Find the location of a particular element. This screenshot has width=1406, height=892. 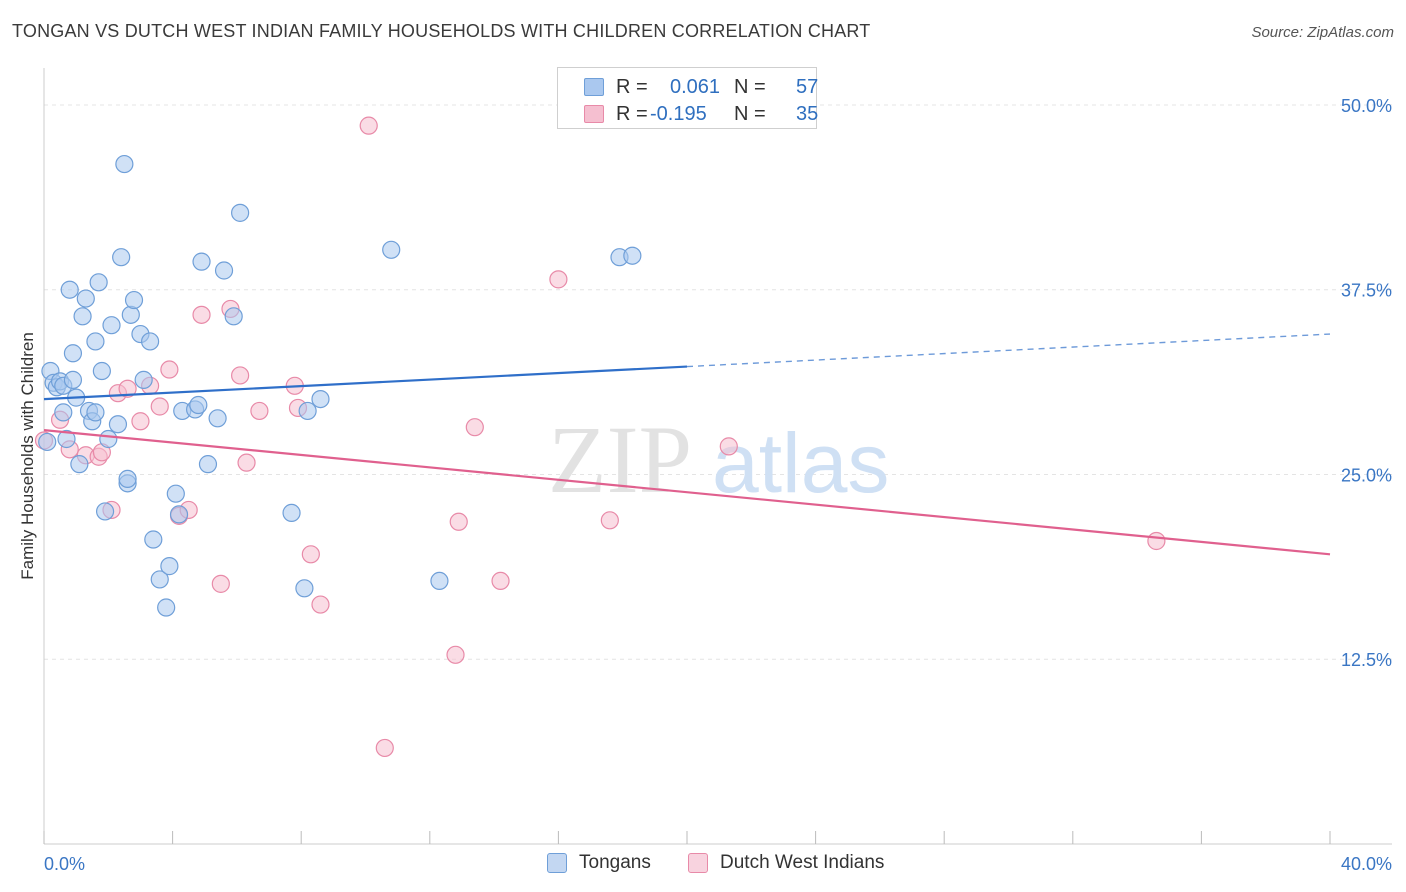

dutch-west-indians-trend-line is located at coordinates (687, 492).